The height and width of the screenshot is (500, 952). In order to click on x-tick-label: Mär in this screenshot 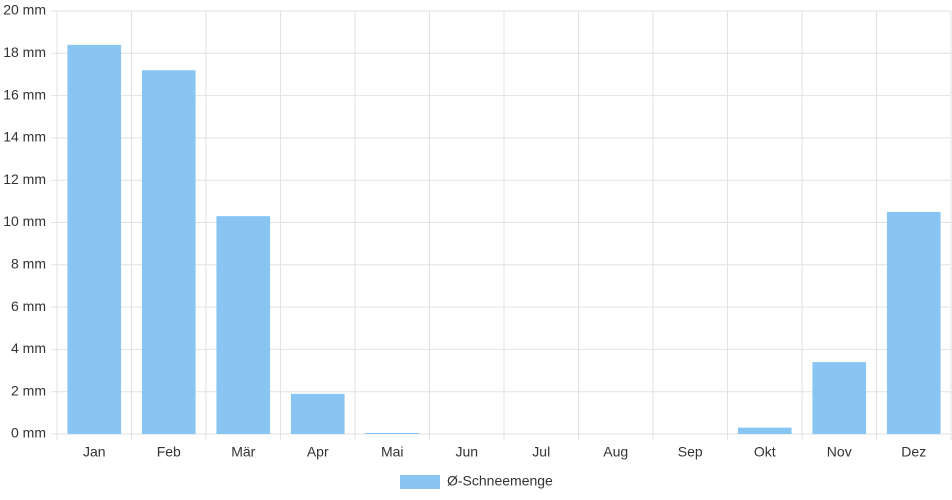, I will do `click(243, 452)`.